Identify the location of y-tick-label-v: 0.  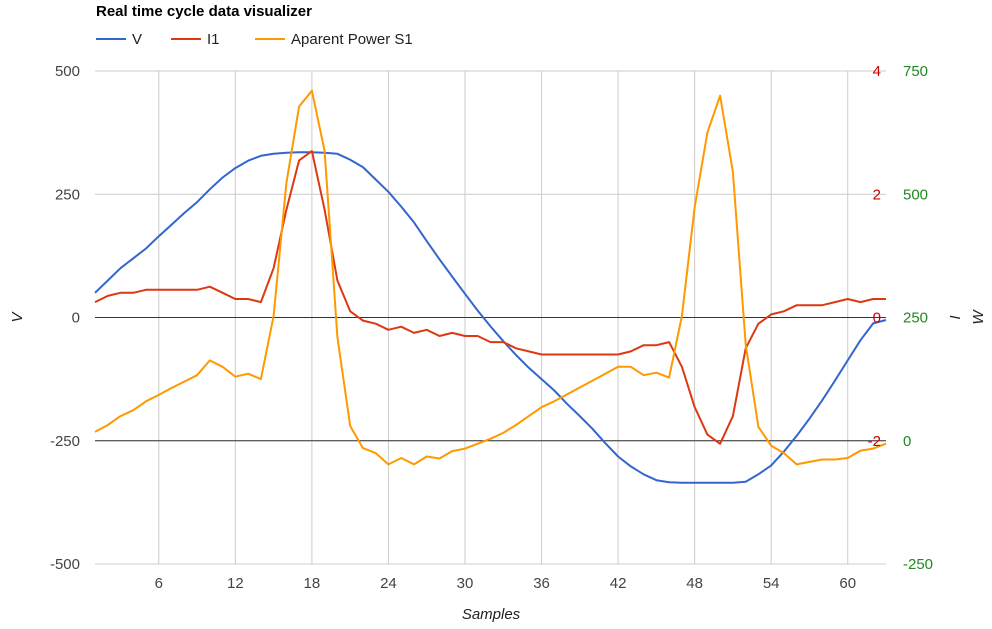
(76, 318).